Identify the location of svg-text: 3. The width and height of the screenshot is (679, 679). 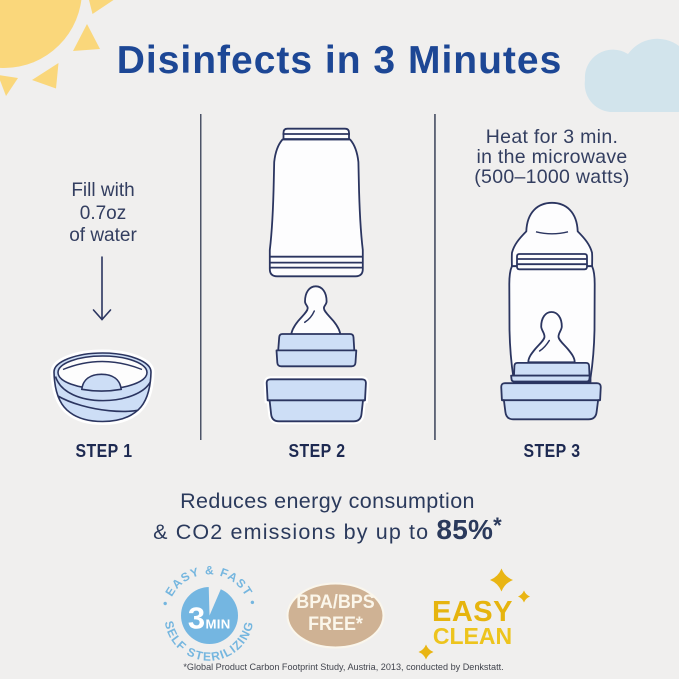
(196, 618).